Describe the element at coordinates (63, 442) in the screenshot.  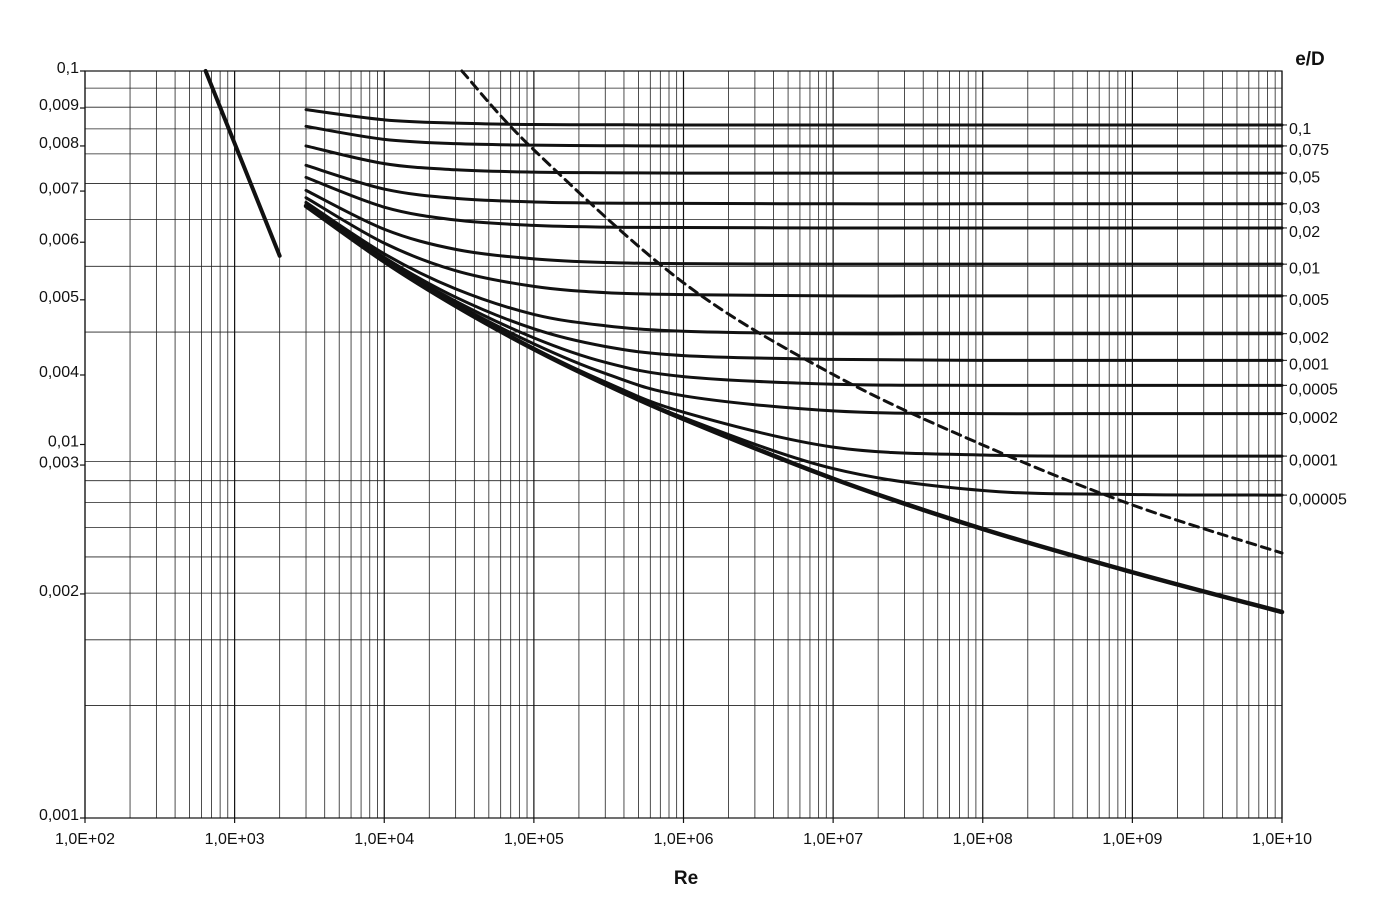
I see `y-tick-label: 0,01` at that location.